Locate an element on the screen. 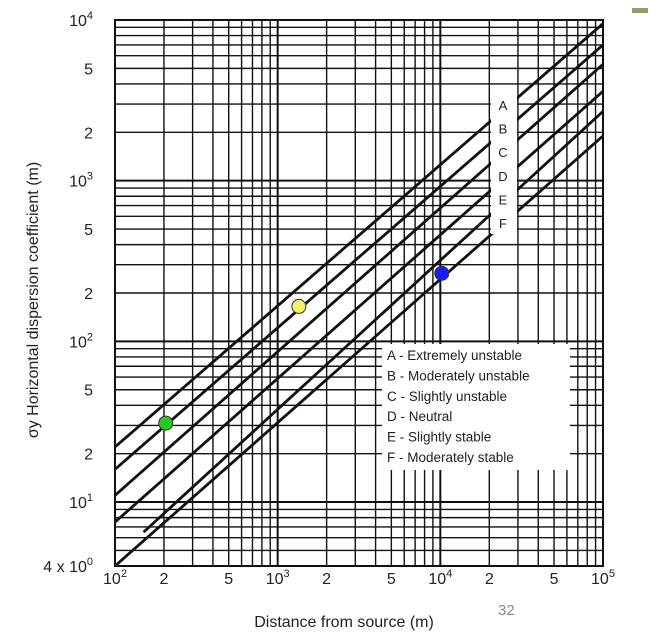 The image size is (650, 636). x-tick-labels: 10² 2 5 10³ 2 5 10⁴ 2 5 10⁵ is located at coordinates (359, 578).